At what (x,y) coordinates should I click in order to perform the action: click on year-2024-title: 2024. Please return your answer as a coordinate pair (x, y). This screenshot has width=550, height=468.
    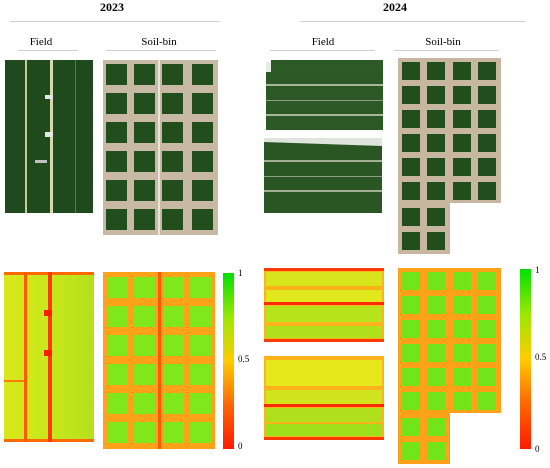
    Looking at the image, I should click on (395, 7).